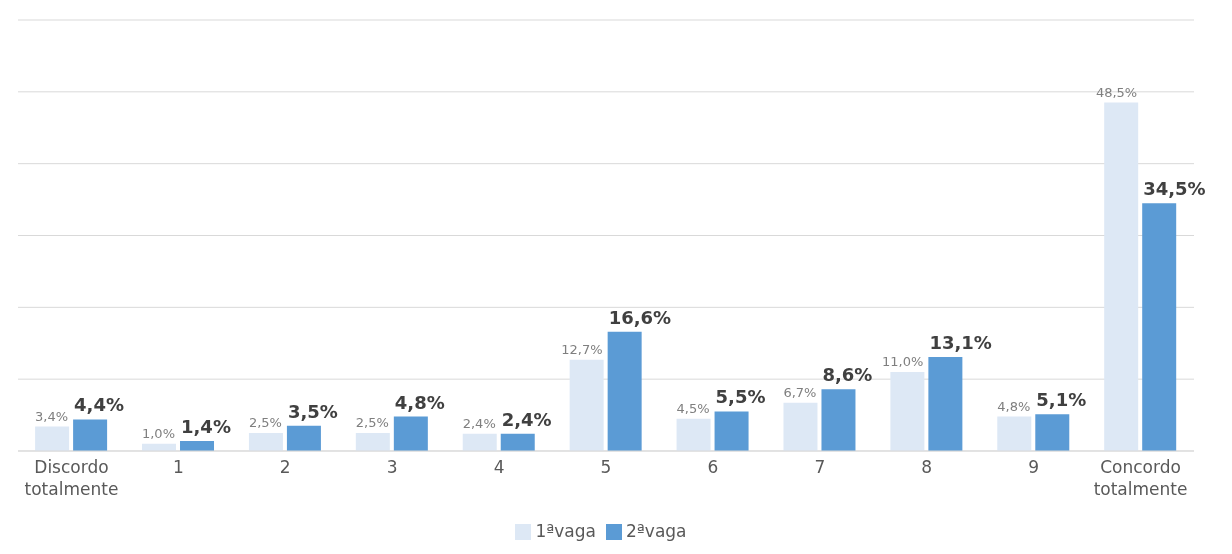  Describe the element at coordinates (178, 467) in the screenshot. I see `x-tick-label: 1` at that location.